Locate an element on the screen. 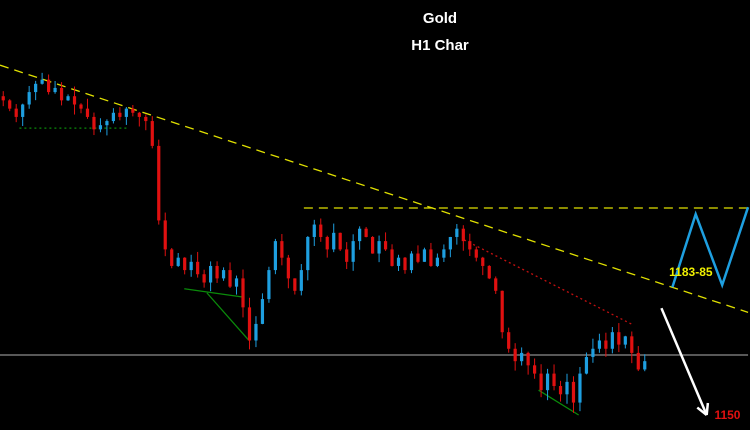 This screenshot has height=430, width=750. chart-title: Gold is located at coordinates (440, 18).